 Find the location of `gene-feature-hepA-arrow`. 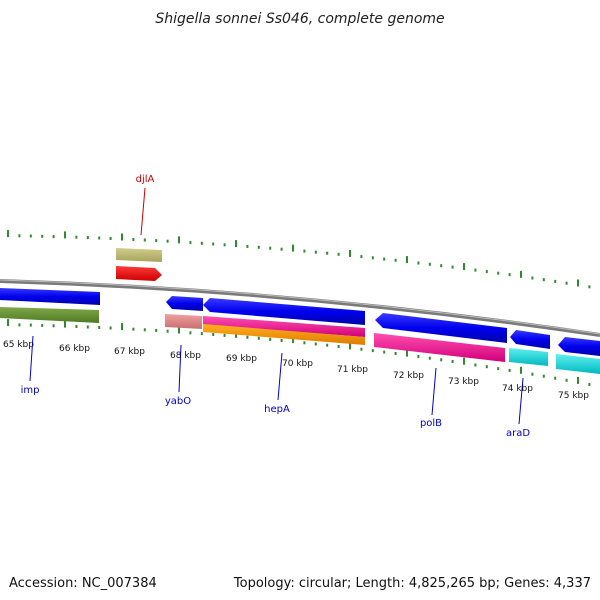

gene-feature-hepA-arrow is located at coordinates (284, 311).